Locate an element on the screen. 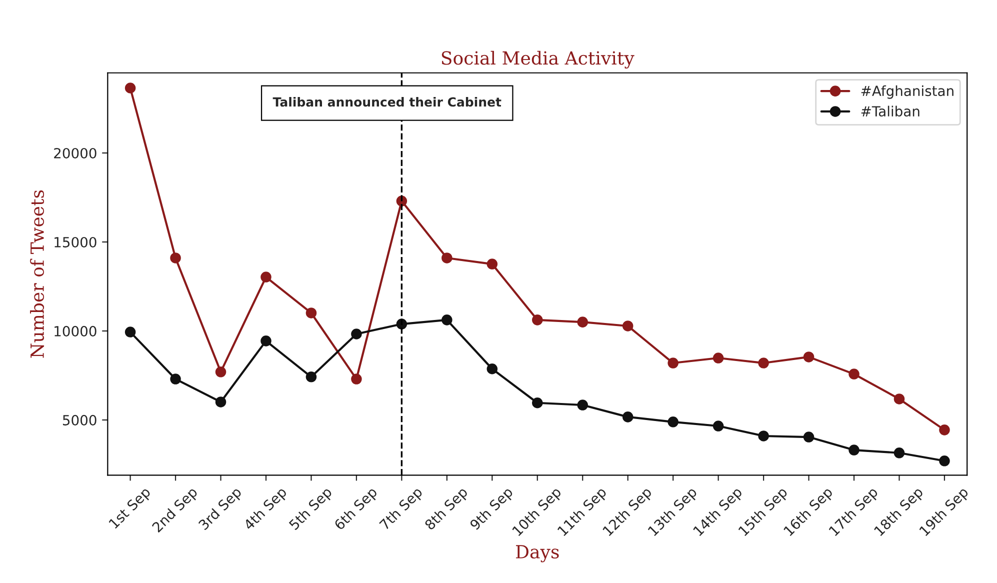 This screenshot has height=583, width=997. y-tick-label: 10000 is located at coordinates (75, 331).